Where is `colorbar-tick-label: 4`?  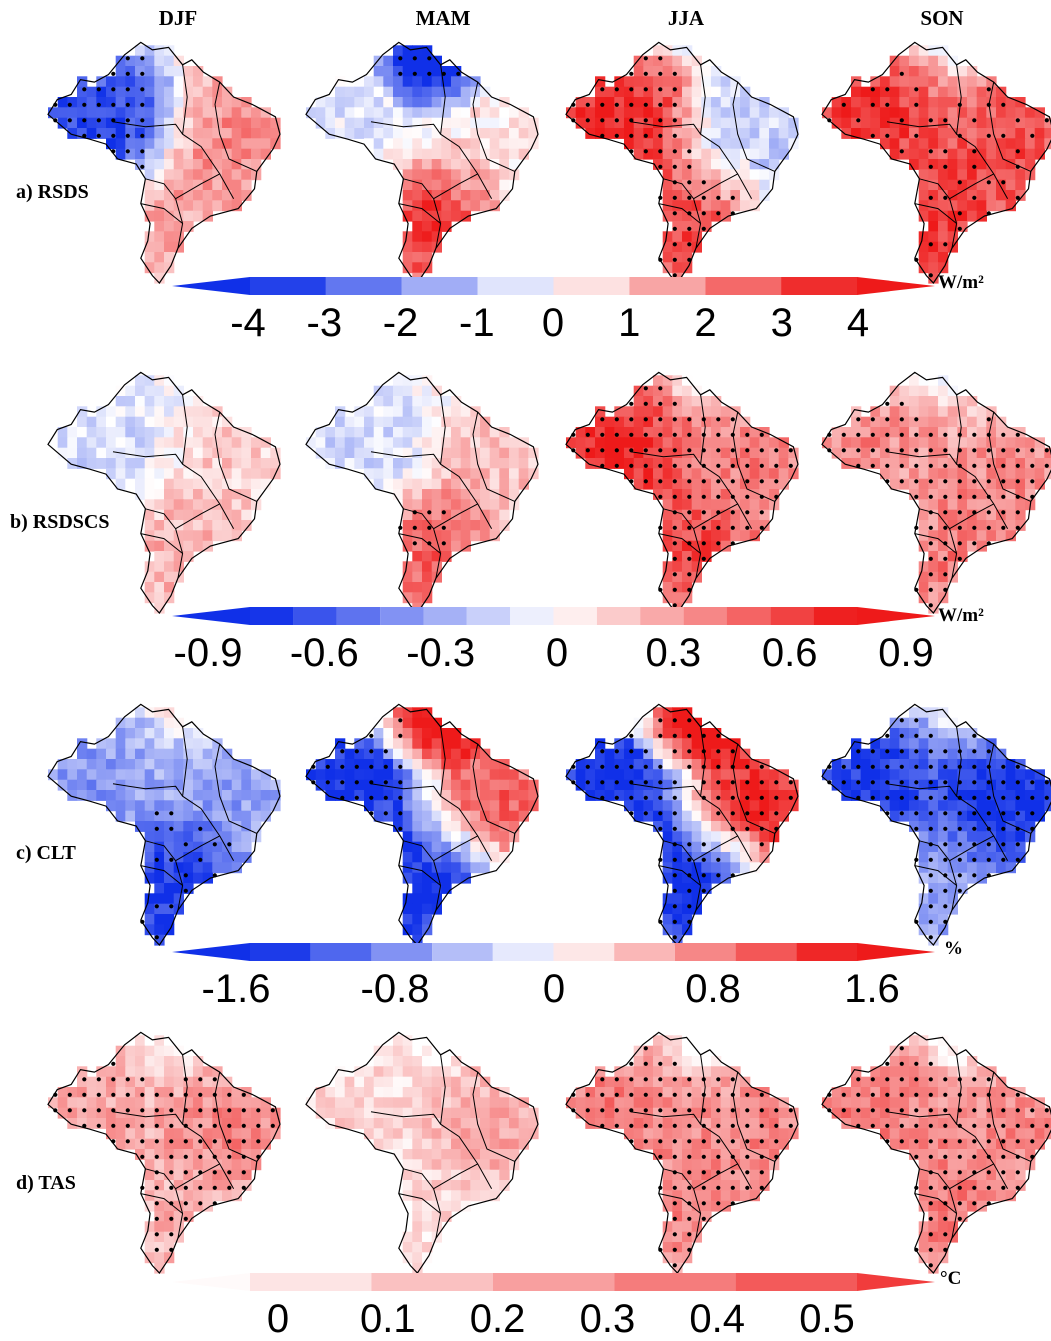 colorbar-tick-label: 4 is located at coordinates (858, 323).